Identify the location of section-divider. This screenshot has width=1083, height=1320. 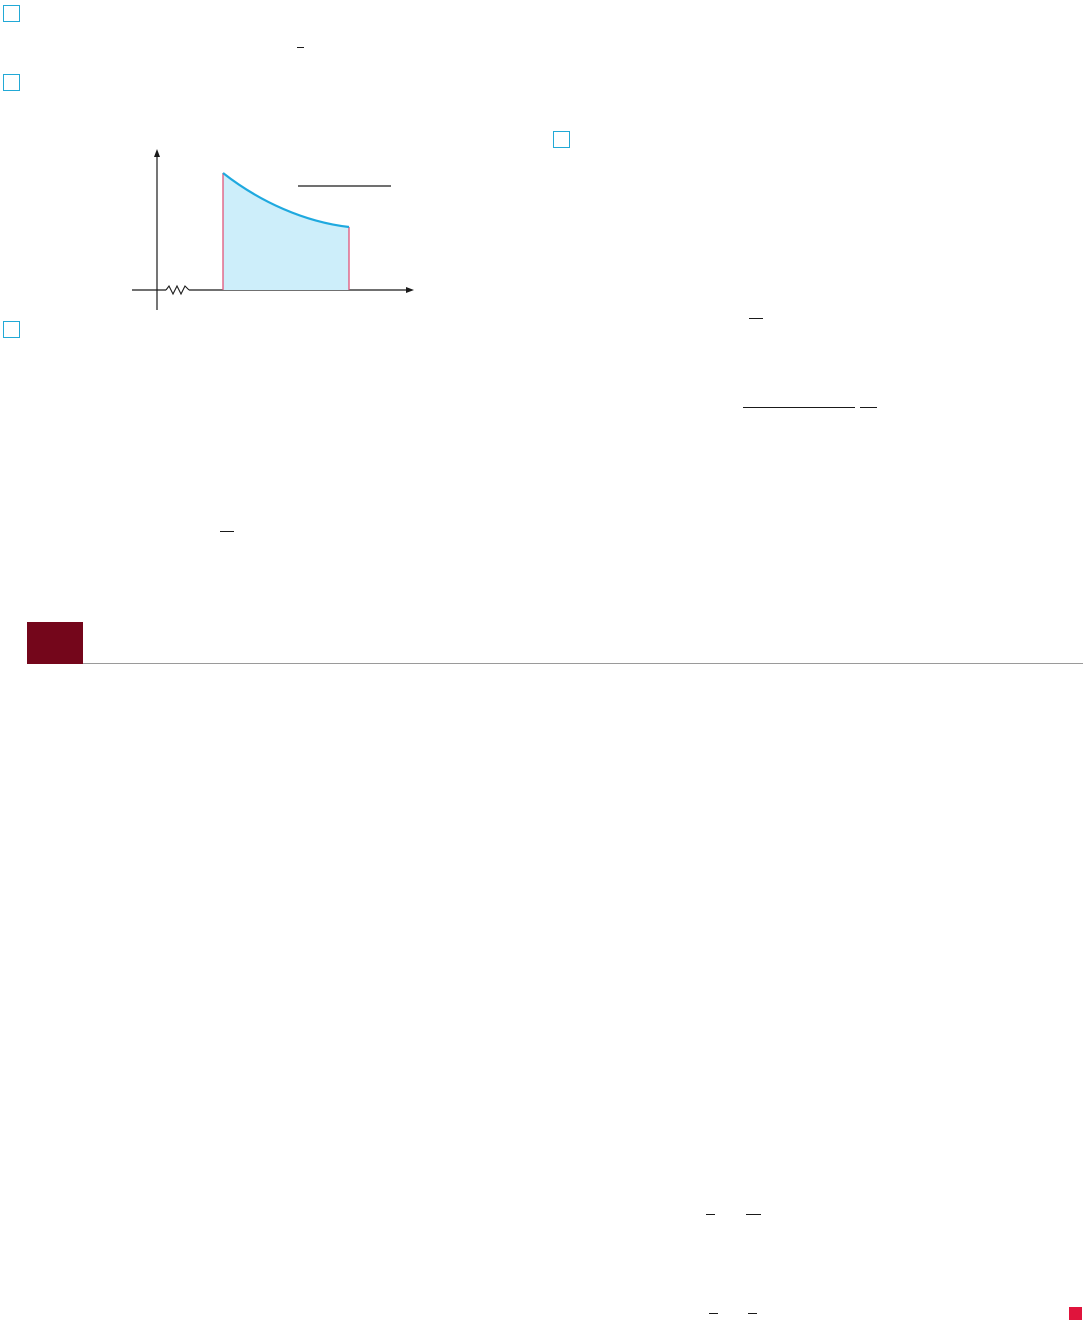
(583, 663).